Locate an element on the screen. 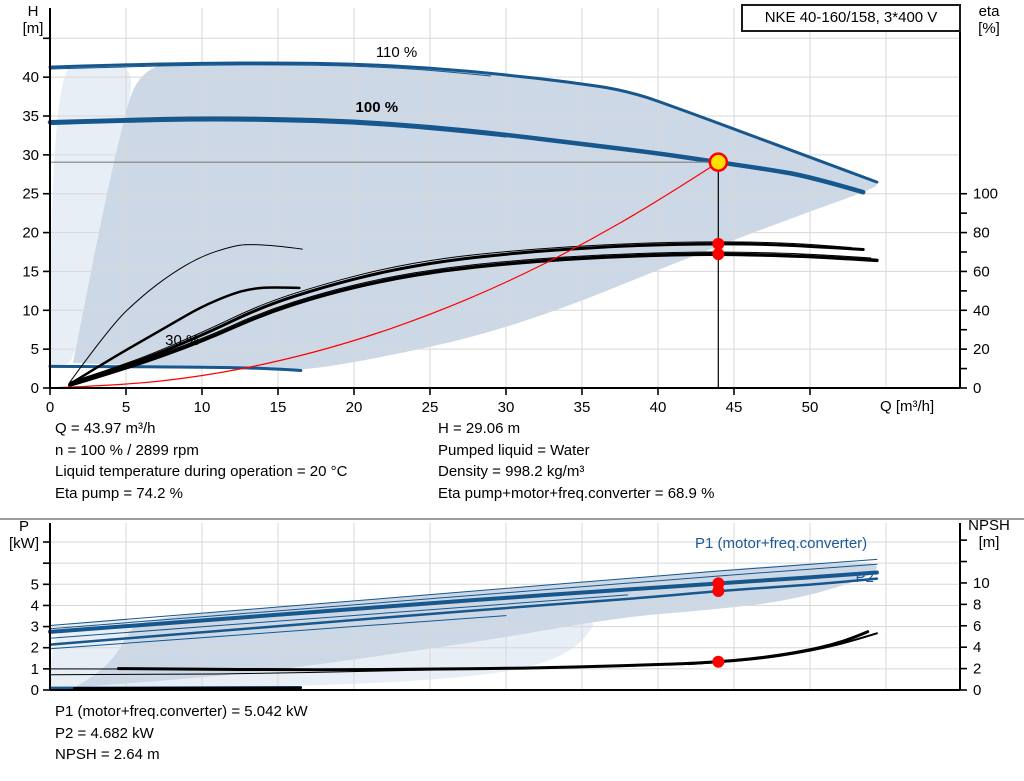 This screenshot has width=1024, height=781. svg-text: 3 is located at coordinates (35, 627).